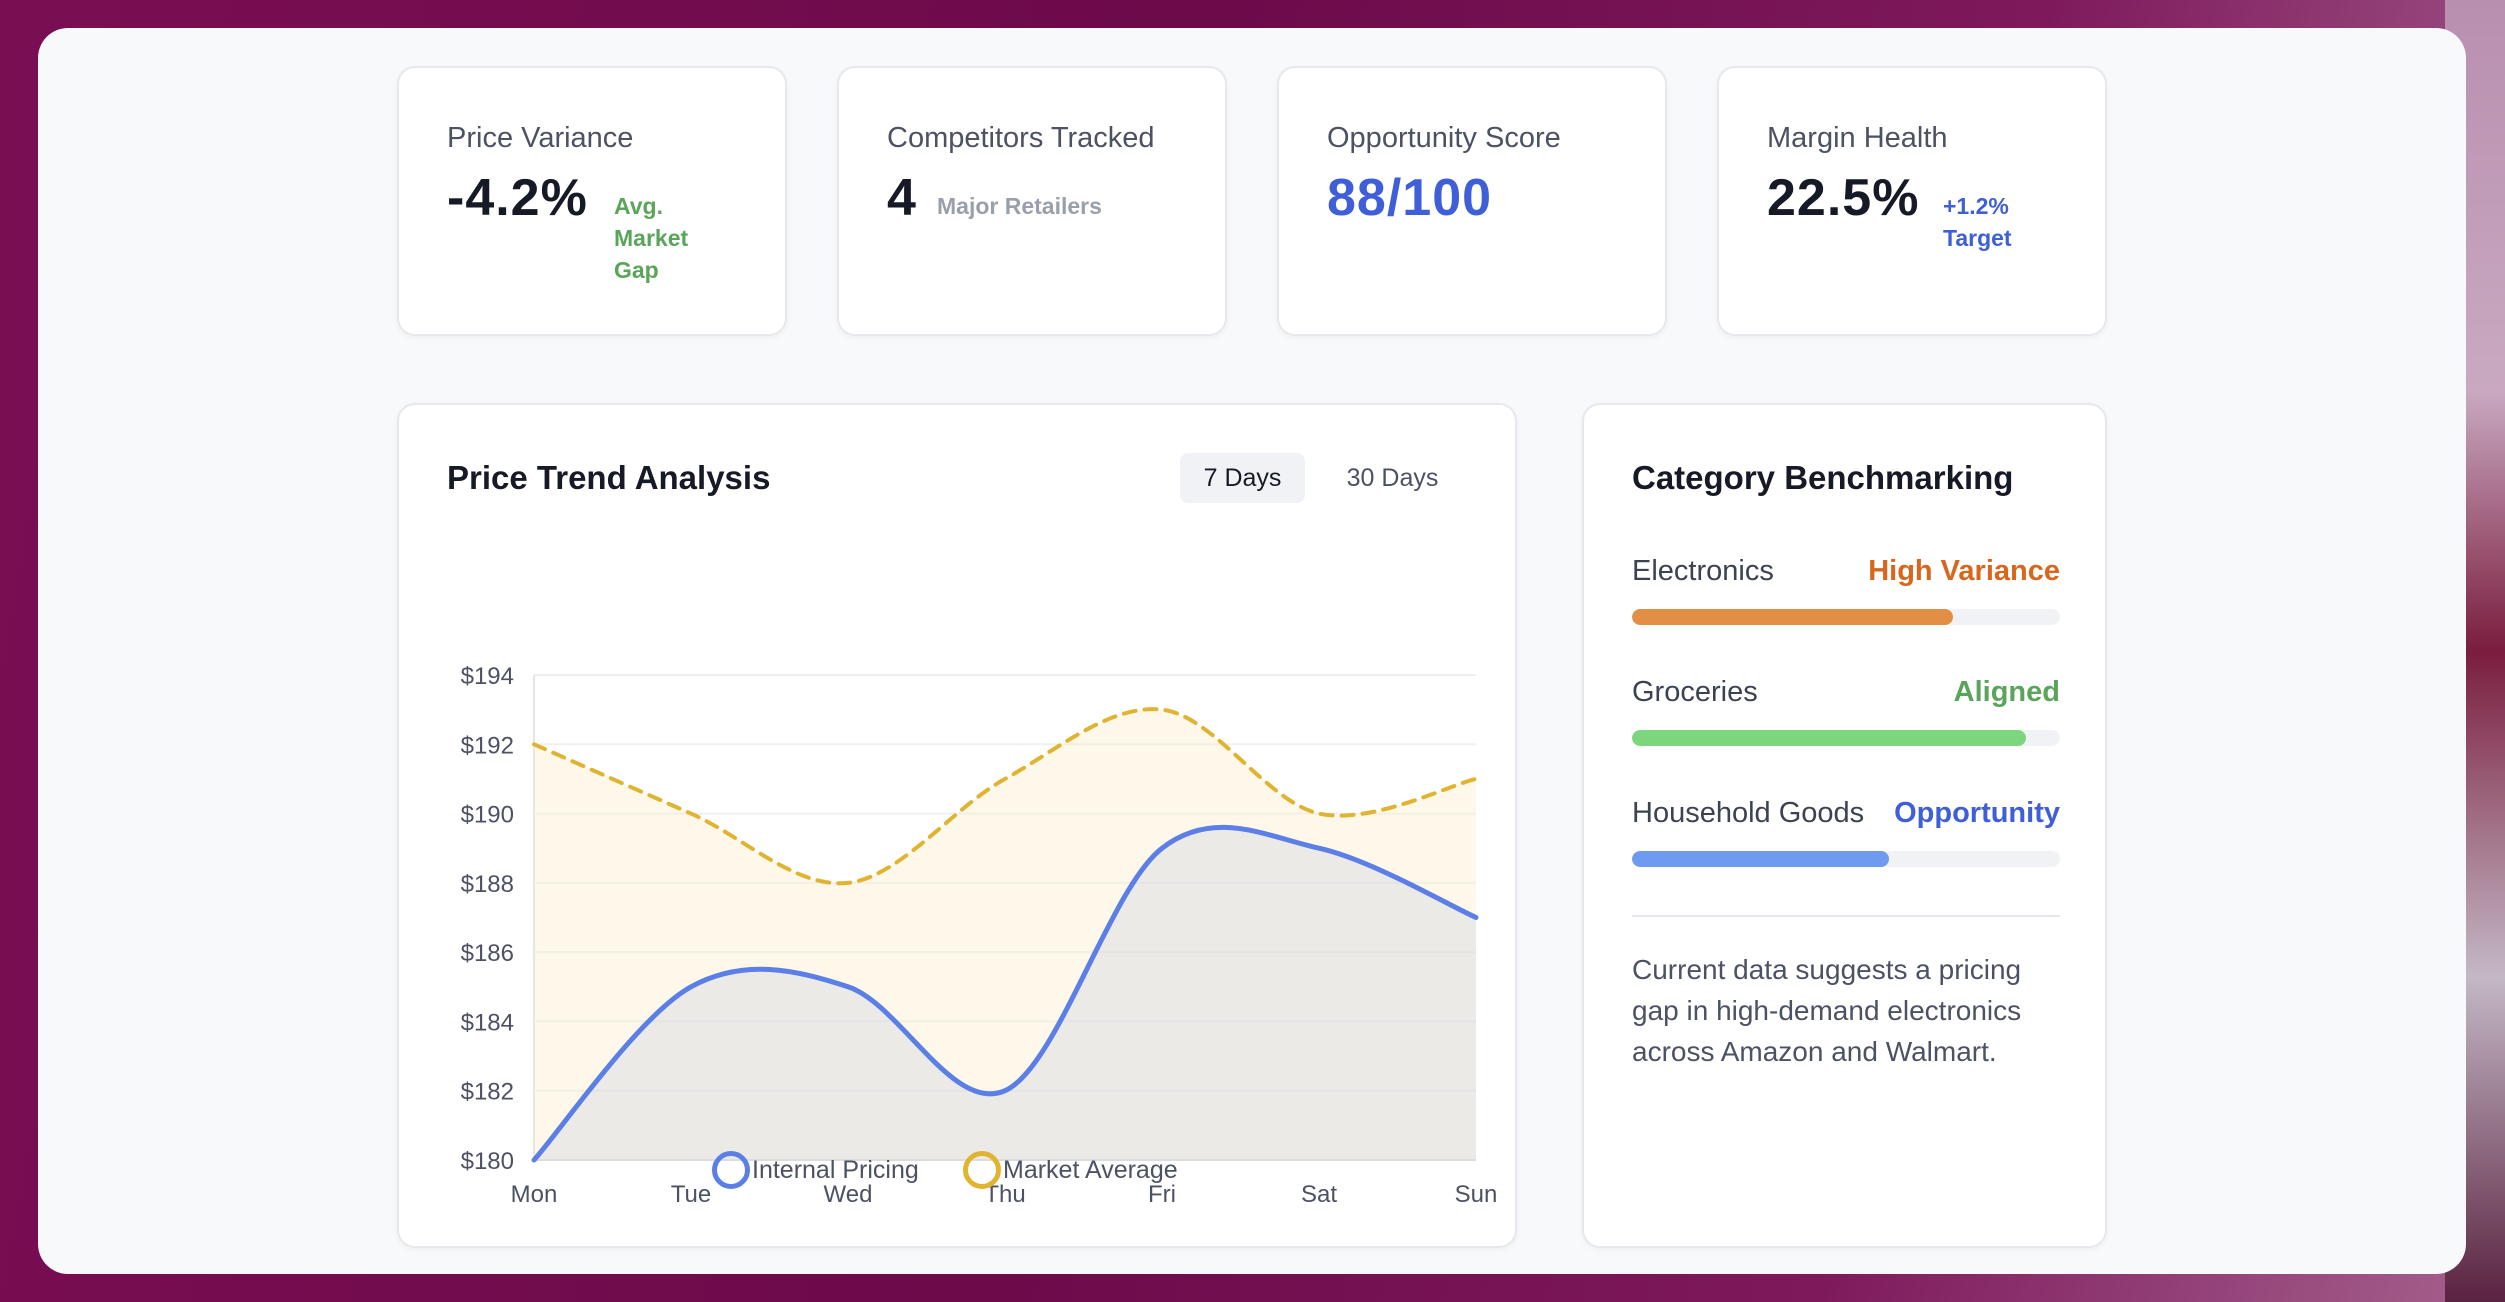  Describe the element at coordinates (1857, 138) in the screenshot. I see `stat-label: Margin Health` at that location.